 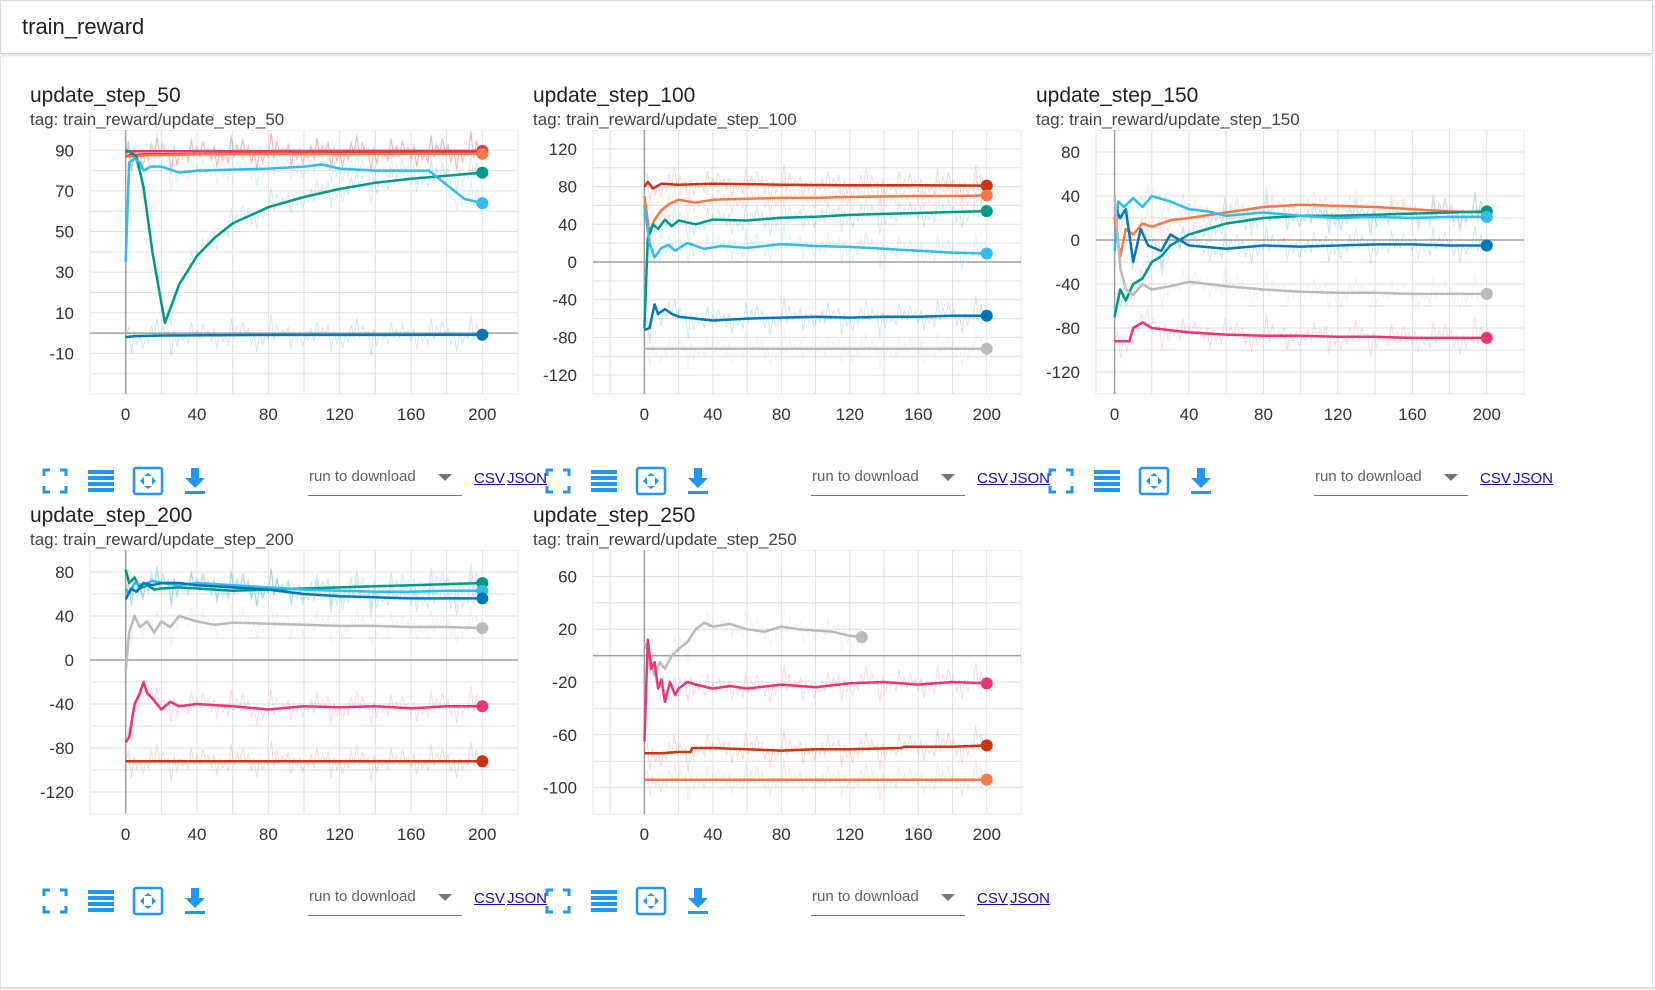 What do you see at coordinates (826, 27) in the screenshot?
I see `section-header: train_reward` at bounding box center [826, 27].